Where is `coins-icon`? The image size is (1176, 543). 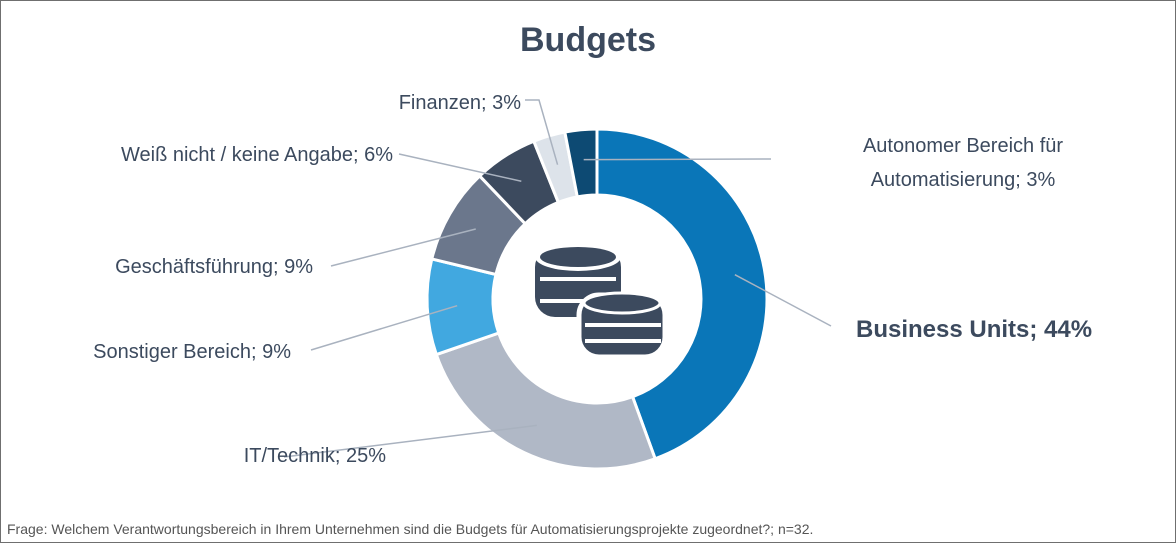 coins-icon is located at coordinates (601, 301).